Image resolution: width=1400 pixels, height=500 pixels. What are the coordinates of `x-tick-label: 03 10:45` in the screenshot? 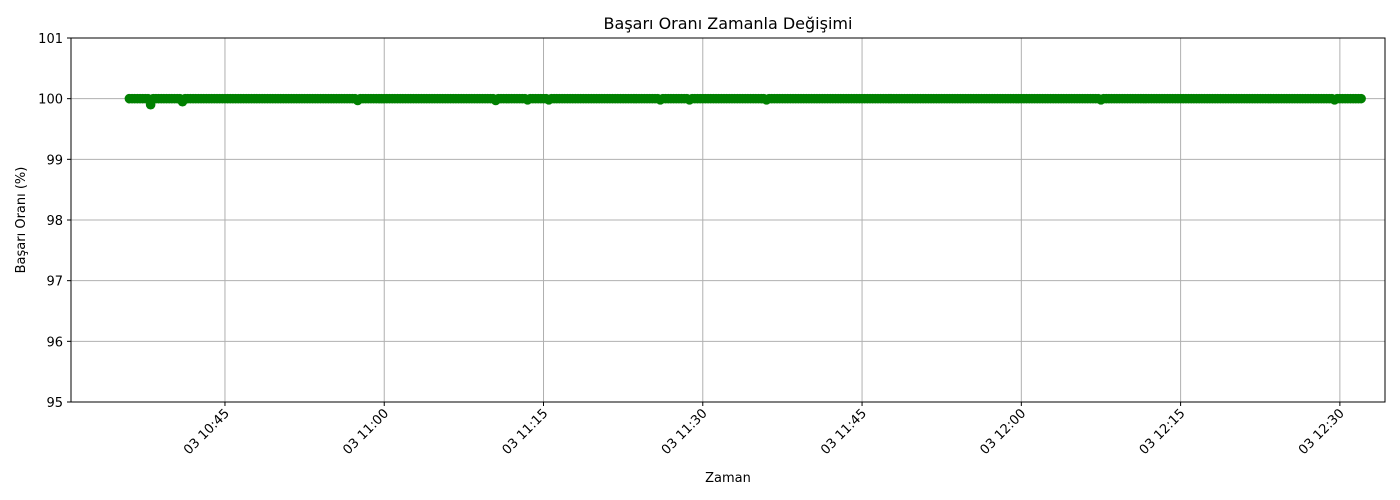 It's located at (207, 432).